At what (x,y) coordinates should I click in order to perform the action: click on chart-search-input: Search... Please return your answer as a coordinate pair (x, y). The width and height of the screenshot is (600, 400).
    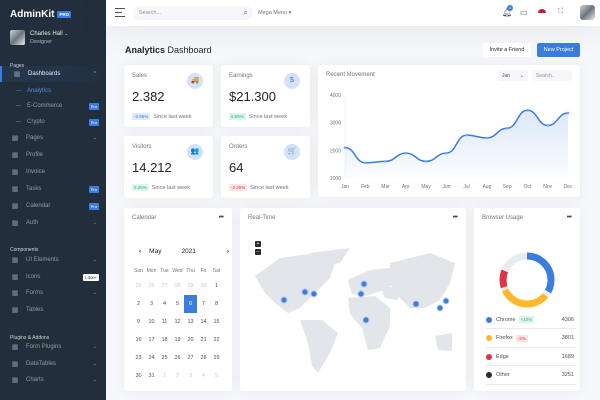
    Looking at the image, I should click on (552, 75).